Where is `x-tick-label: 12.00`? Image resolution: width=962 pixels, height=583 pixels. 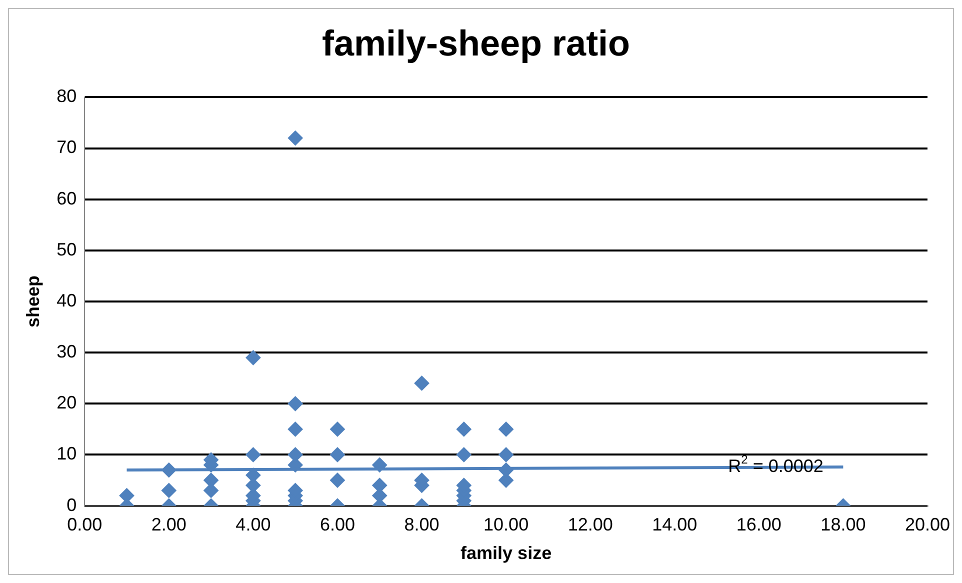 x-tick-label: 12.00 is located at coordinates (590, 524).